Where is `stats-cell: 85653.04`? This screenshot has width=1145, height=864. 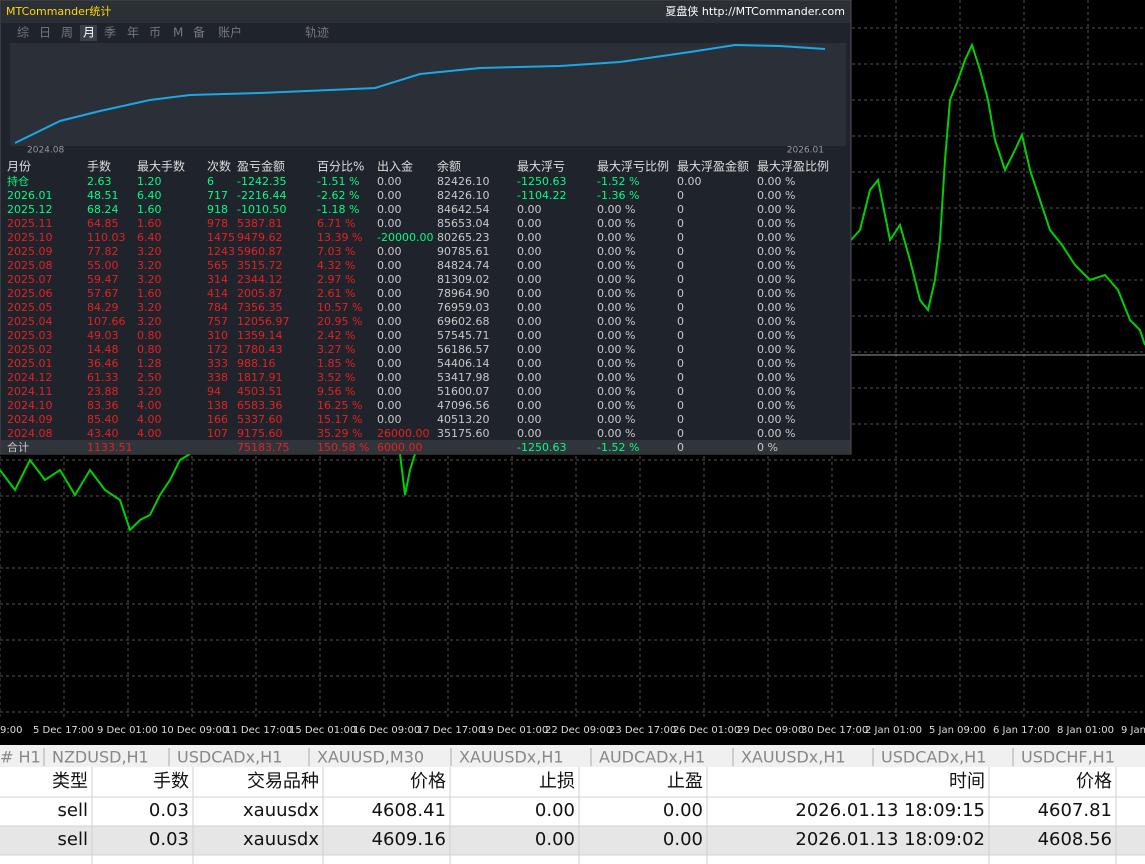
stats-cell: 85653.04 is located at coordinates (463, 223).